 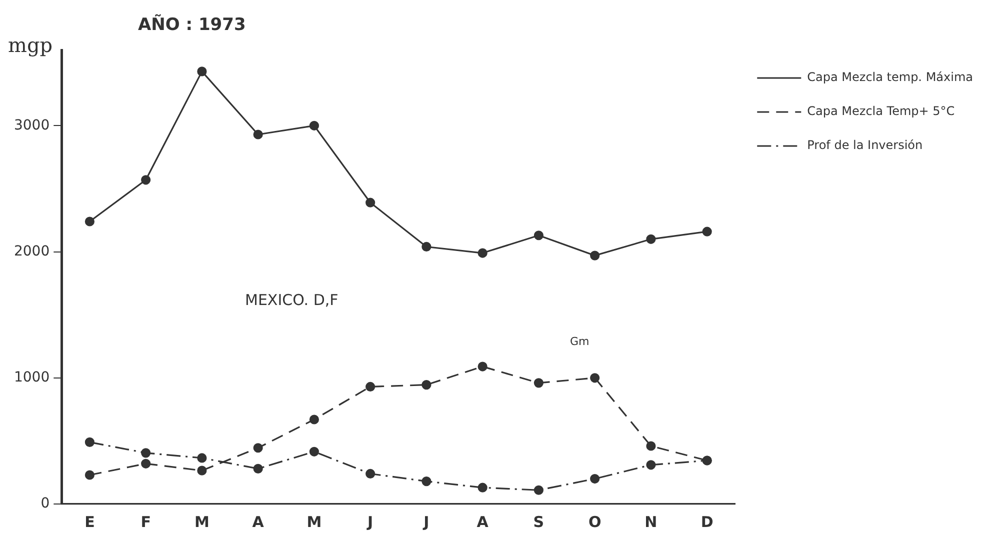 What do you see at coordinates (865, 145) in the screenshot?
I see `legend-label: Prof de la Inversión` at bounding box center [865, 145].